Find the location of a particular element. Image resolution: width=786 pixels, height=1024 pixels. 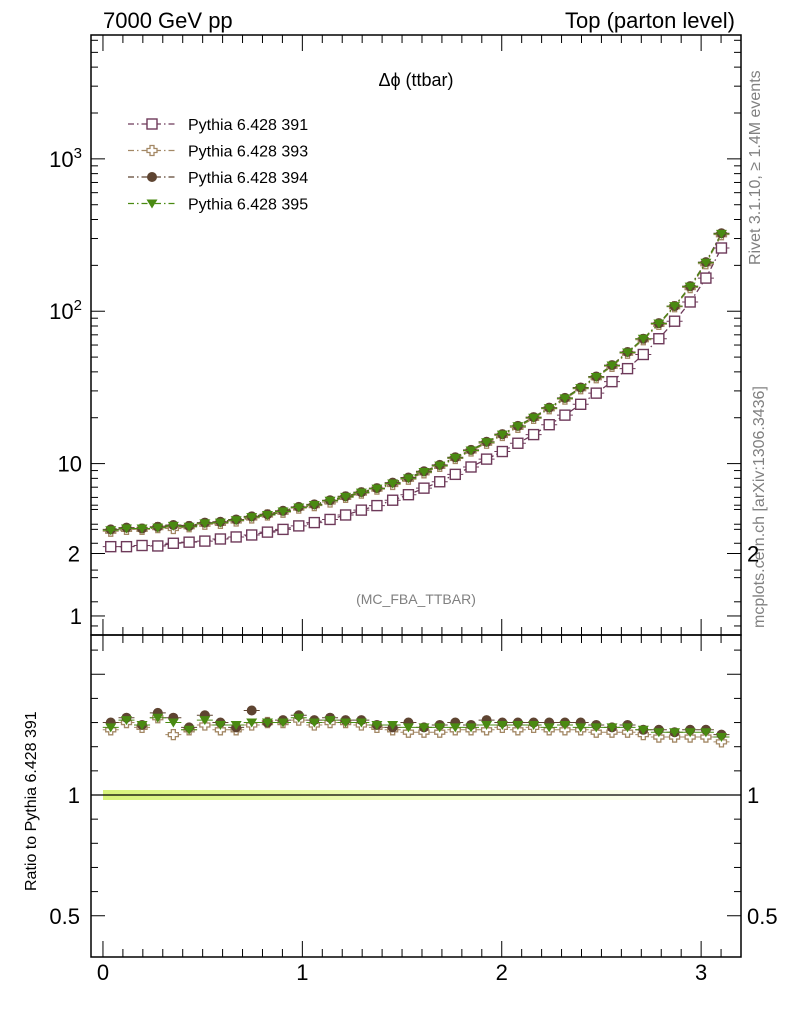

ratio-ylabel: Ratio to Pythia 6.428 391 is located at coordinates (31, 801).